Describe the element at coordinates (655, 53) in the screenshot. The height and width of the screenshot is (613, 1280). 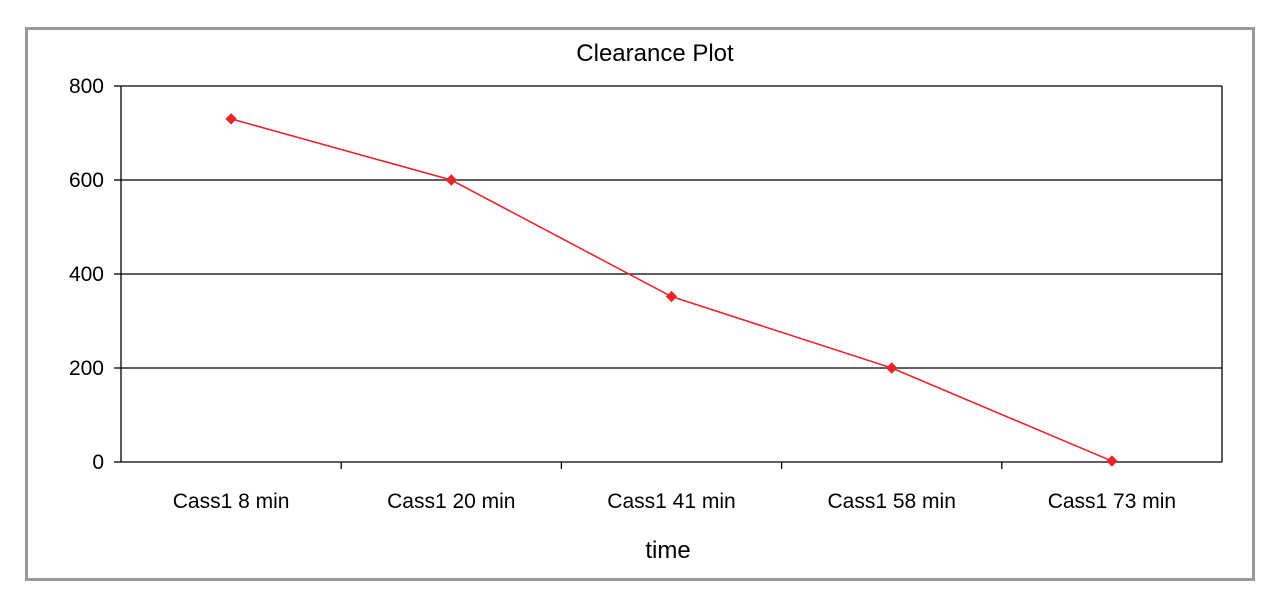
I see `chart-title: Clearance Plot` at that location.